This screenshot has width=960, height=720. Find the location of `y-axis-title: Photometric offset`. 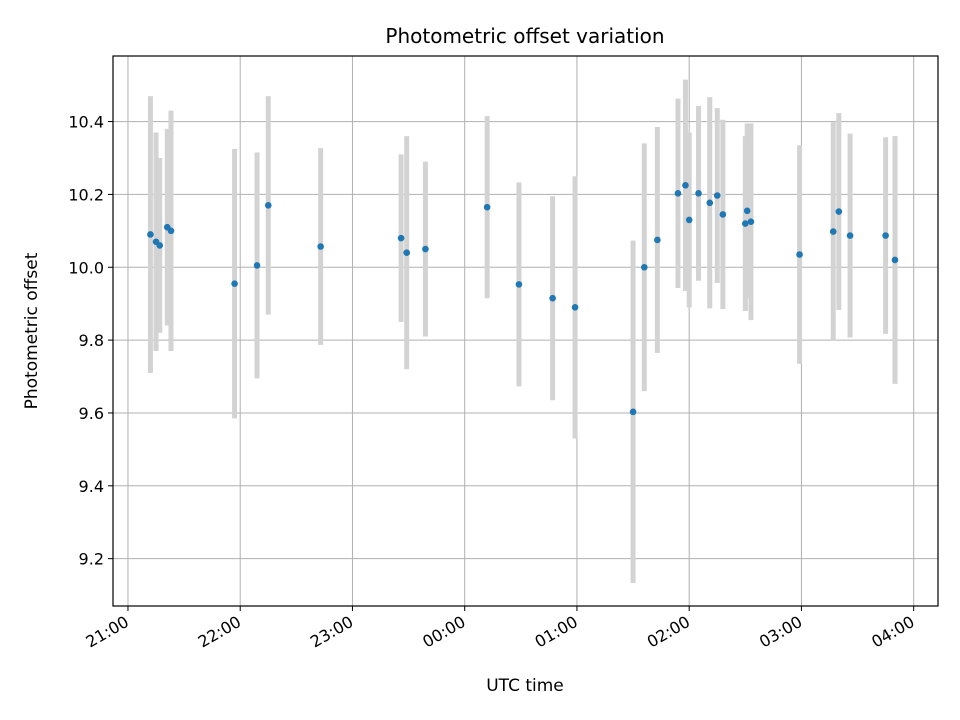

y-axis-title: Photometric offset is located at coordinates (32, 330).